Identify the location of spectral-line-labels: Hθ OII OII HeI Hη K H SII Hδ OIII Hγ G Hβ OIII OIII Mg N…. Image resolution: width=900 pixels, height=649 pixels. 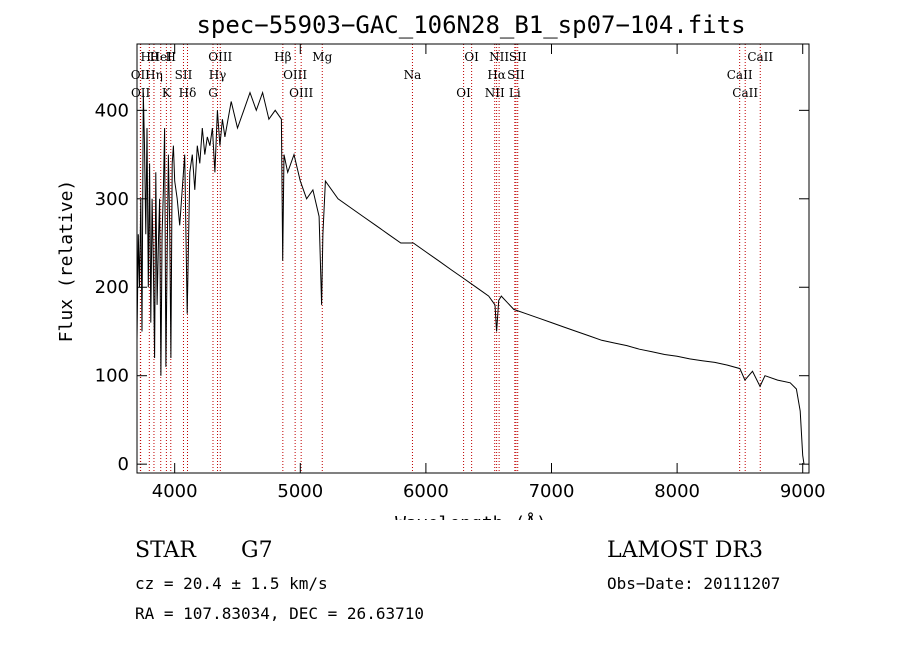
(452, 75).